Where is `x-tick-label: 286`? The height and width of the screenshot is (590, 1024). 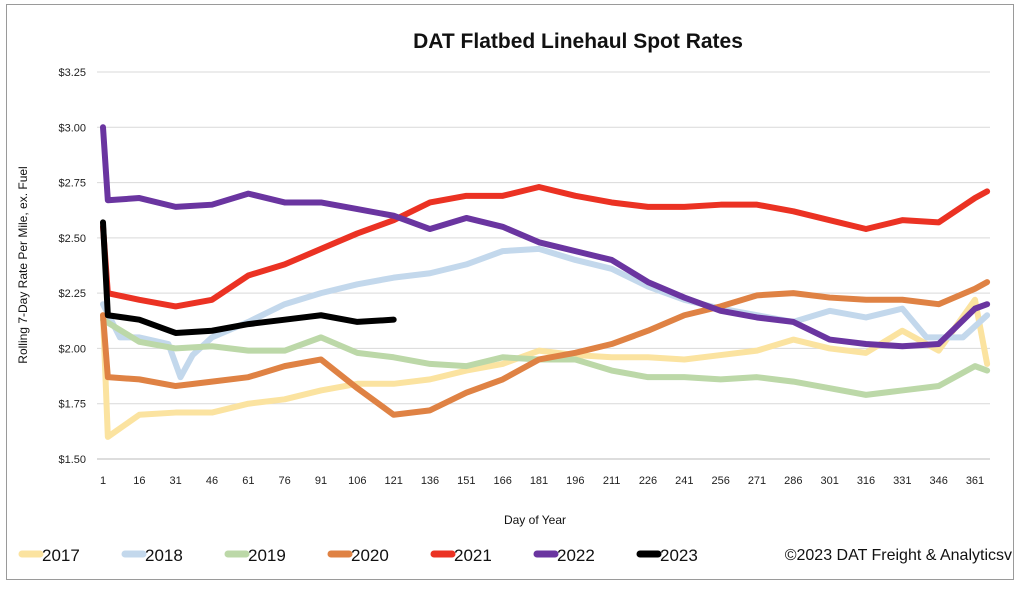
x-tick-label: 286 is located at coordinates (793, 481).